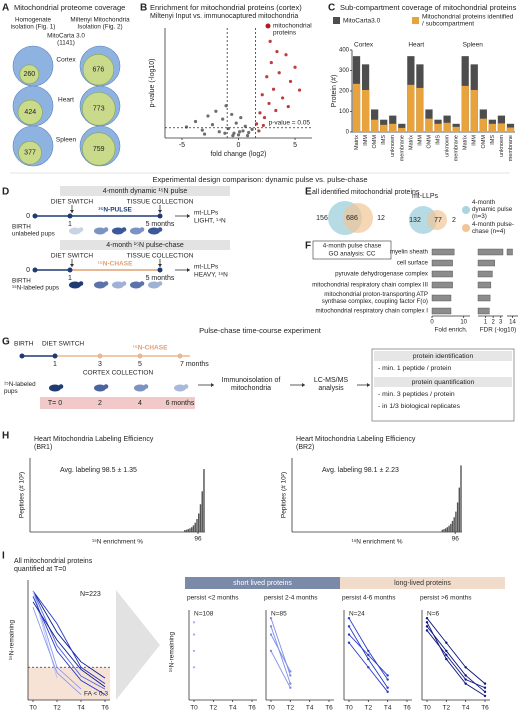 The height and width of the screenshot is (721, 520). What do you see at coordinates (33, 20) in the screenshot?
I see `column-header: Homogenate` at bounding box center [33, 20].